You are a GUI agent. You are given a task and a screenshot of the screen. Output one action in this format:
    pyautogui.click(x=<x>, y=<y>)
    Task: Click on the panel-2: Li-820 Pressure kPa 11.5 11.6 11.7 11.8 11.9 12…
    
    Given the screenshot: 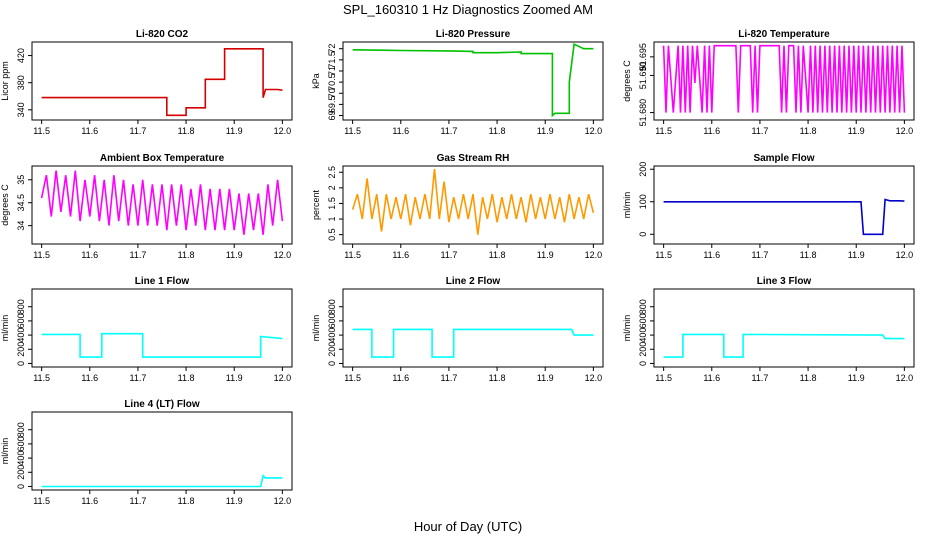 What is the action you would take?
    pyautogui.click(x=457, y=82)
    